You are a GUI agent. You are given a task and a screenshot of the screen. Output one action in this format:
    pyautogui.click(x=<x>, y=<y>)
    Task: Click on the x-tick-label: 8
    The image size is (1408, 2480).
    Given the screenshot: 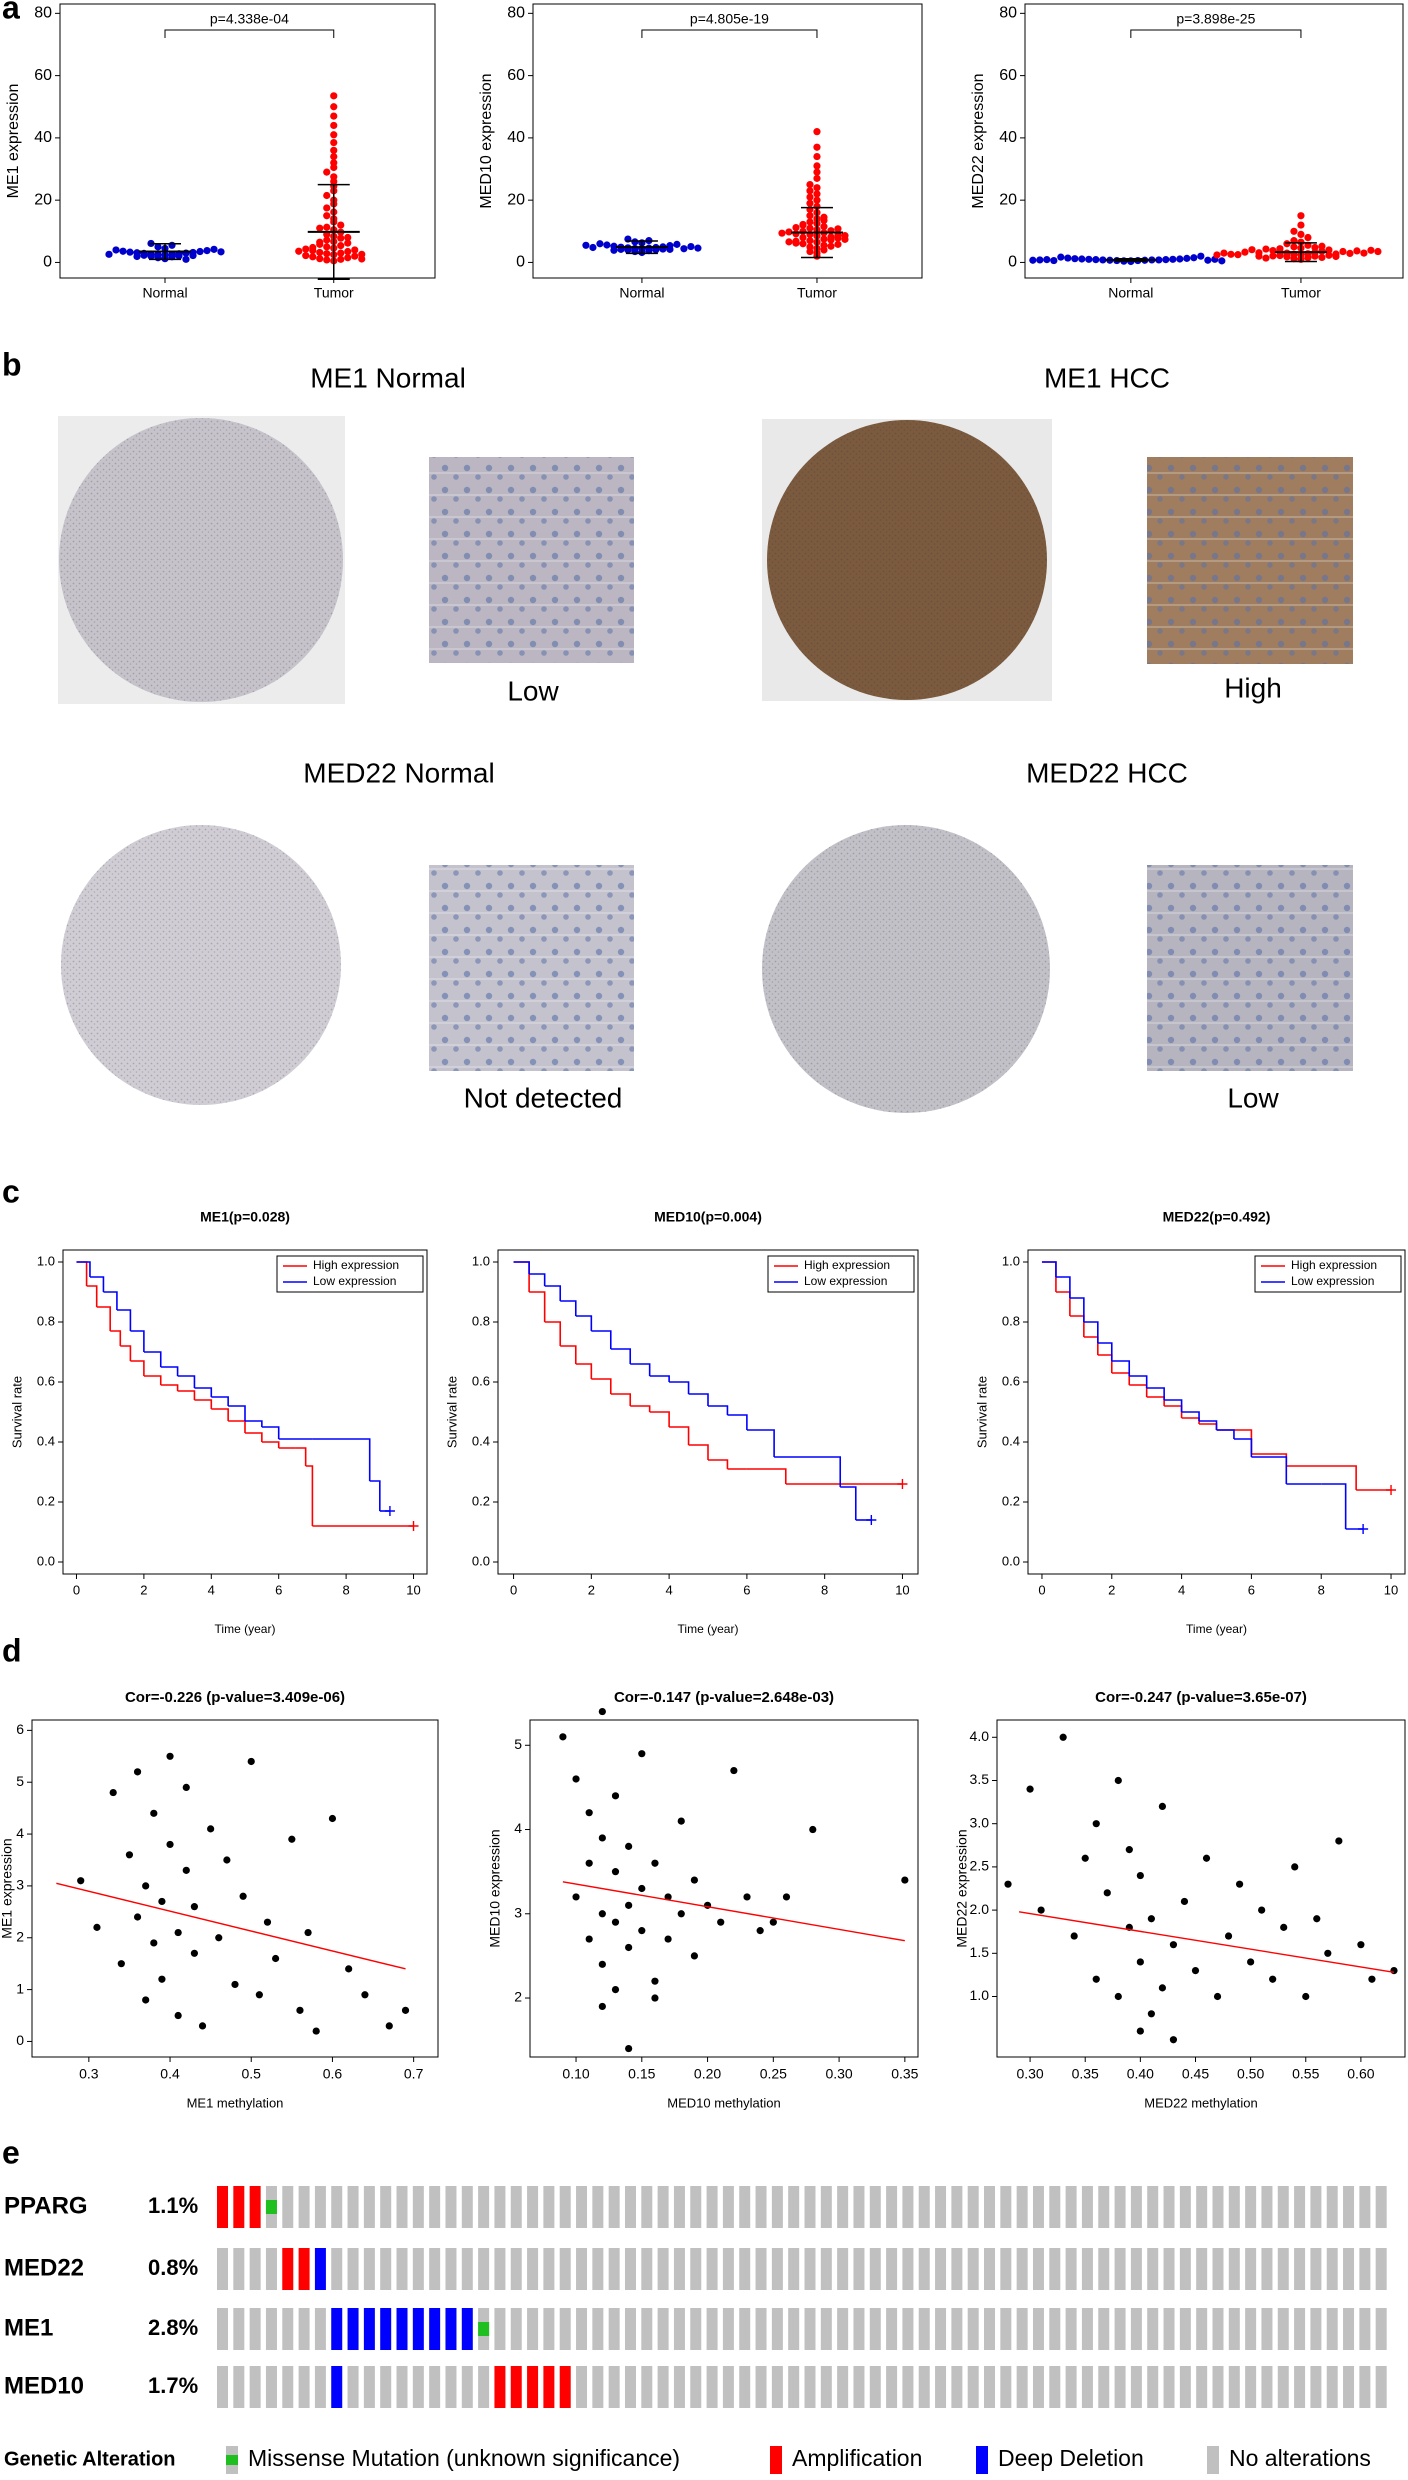 What is the action you would take?
    pyautogui.click(x=824, y=1589)
    